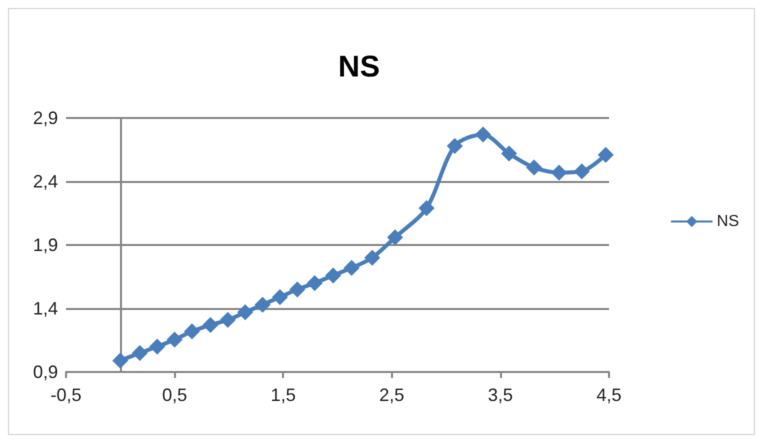 The image size is (761, 441). Describe the element at coordinates (728, 221) in the screenshot. I see `legend-label: NS` at that location.